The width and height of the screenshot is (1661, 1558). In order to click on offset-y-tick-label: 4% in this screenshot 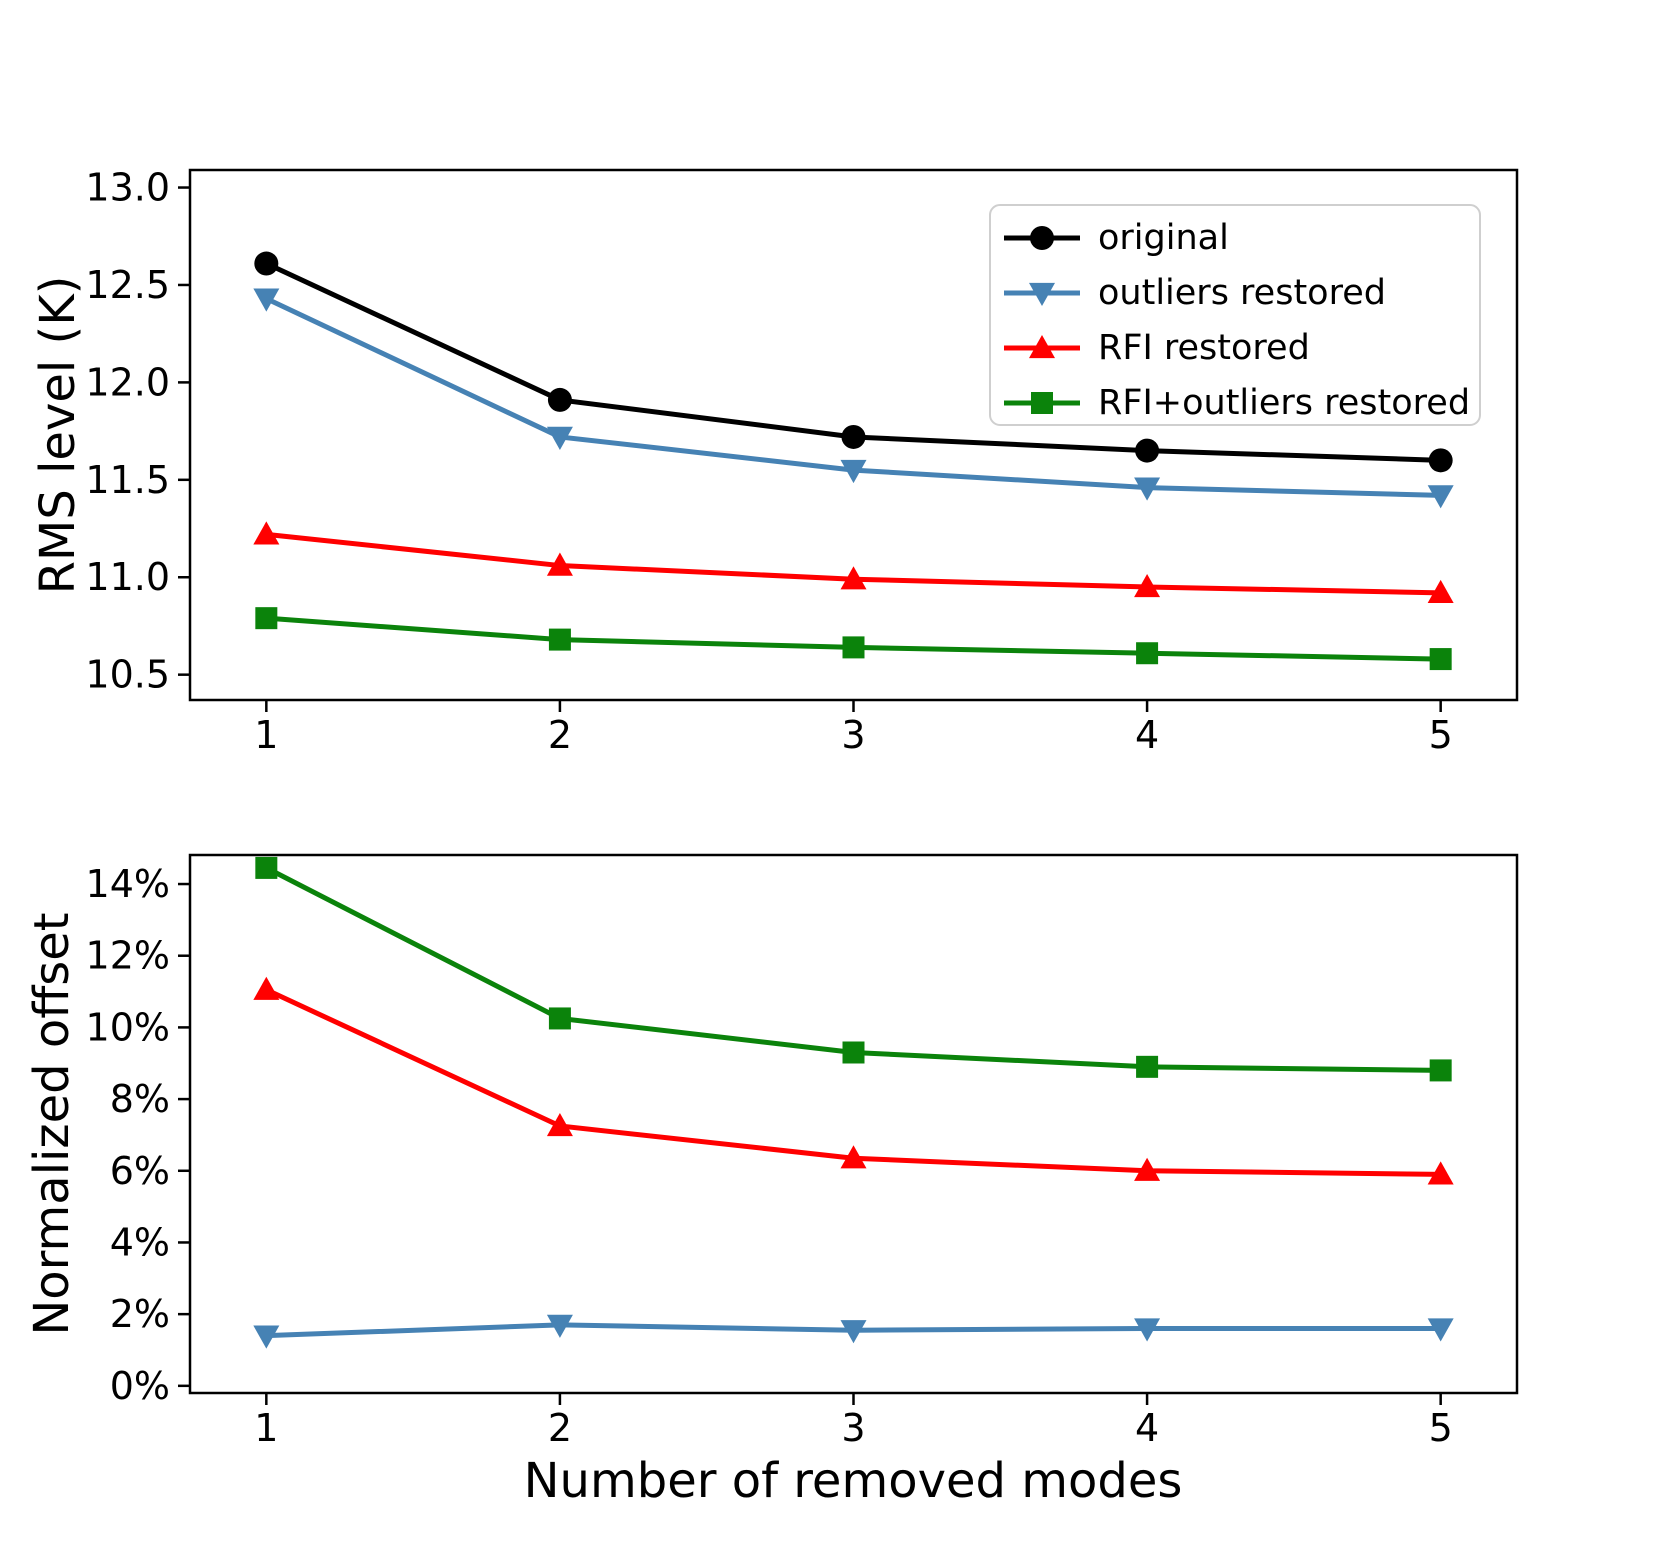, I will do `click(140, 1242)`.